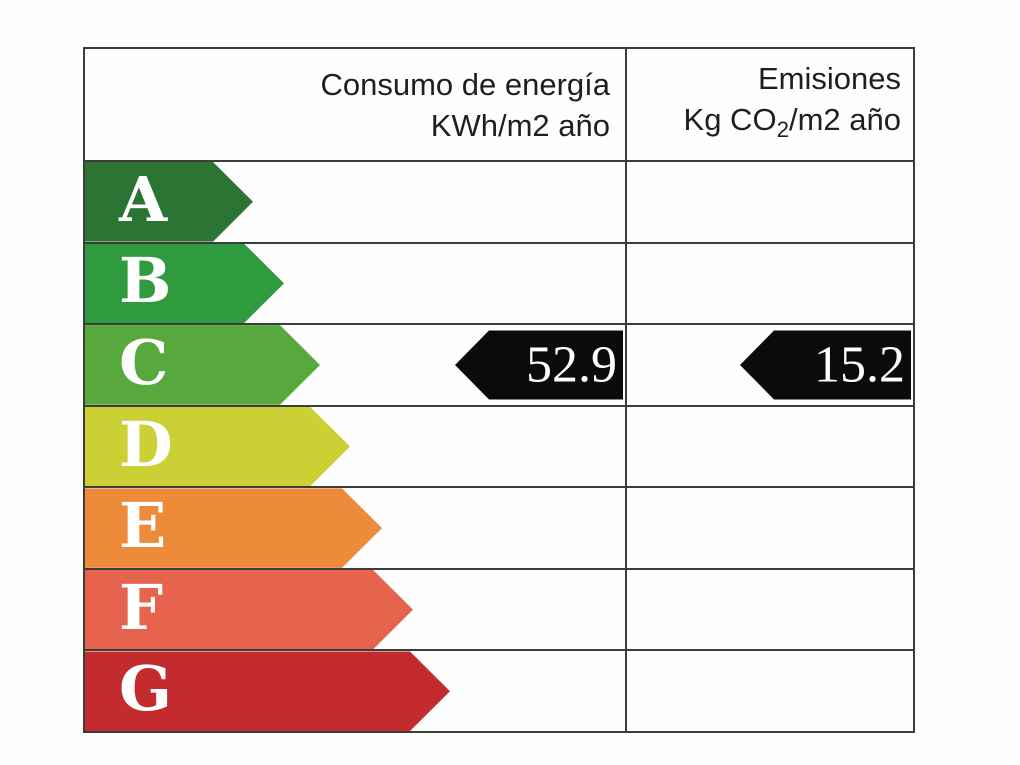 The height and width of the screenshot is (765, 1020). I want to click on rating-arrow-a: A, so click(169, 202).